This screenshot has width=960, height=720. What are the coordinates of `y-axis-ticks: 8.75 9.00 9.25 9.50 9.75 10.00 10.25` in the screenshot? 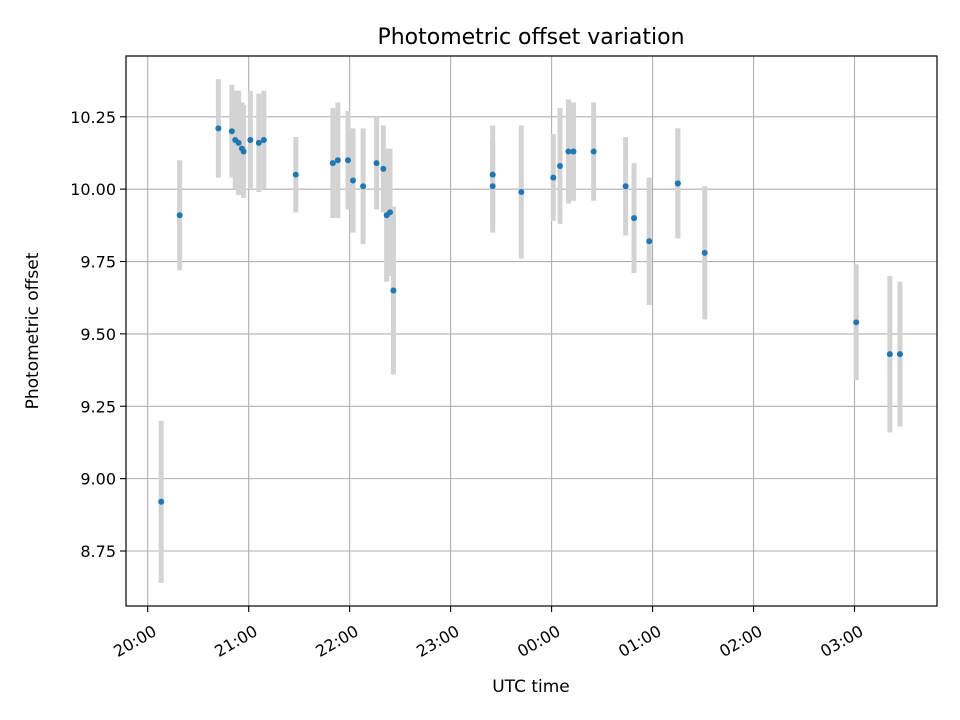 It's located at (98, 334).